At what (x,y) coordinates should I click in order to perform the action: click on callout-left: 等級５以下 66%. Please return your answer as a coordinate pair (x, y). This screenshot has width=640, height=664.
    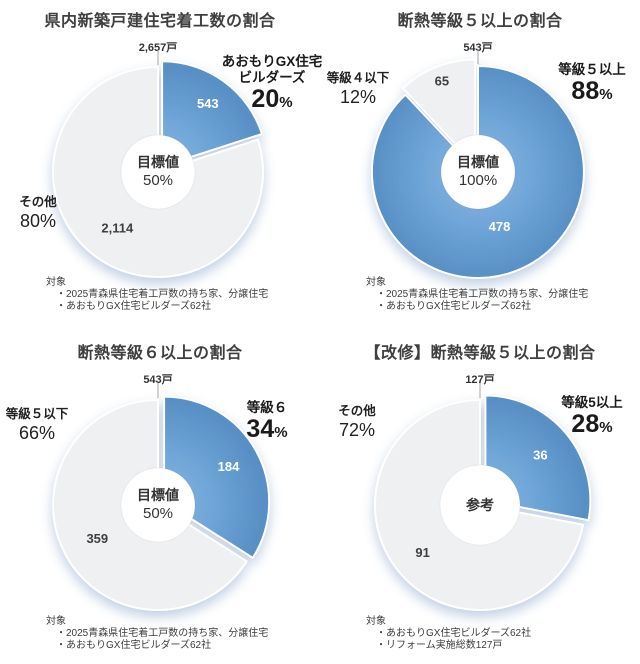
    Looking at the image, I should click on (37, 426).